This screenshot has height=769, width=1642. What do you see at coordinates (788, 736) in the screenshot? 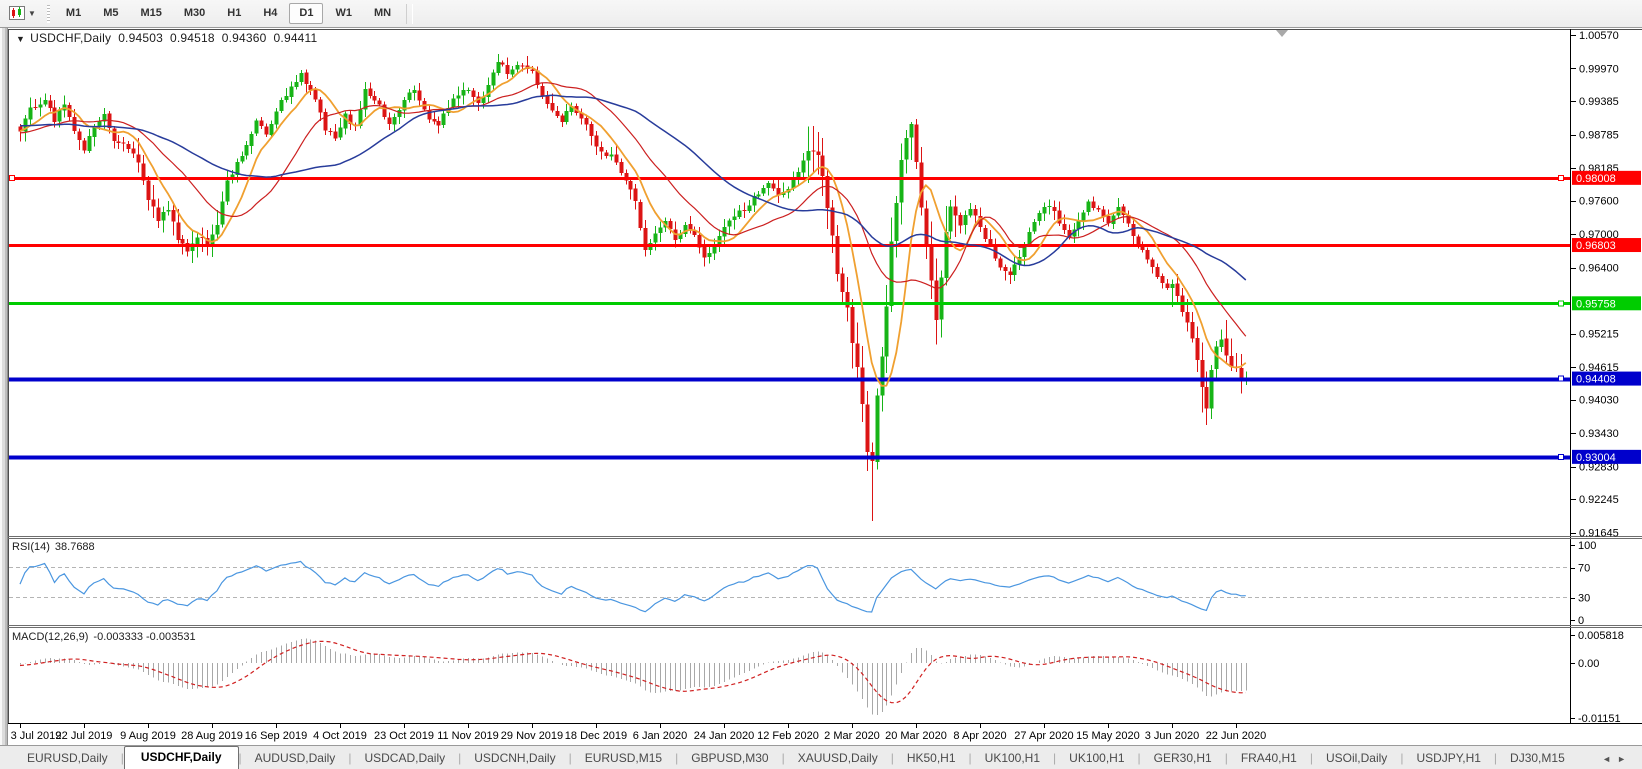
I see `x-axis-date: 12 Feb 2020` at bounding box center [788, 736].